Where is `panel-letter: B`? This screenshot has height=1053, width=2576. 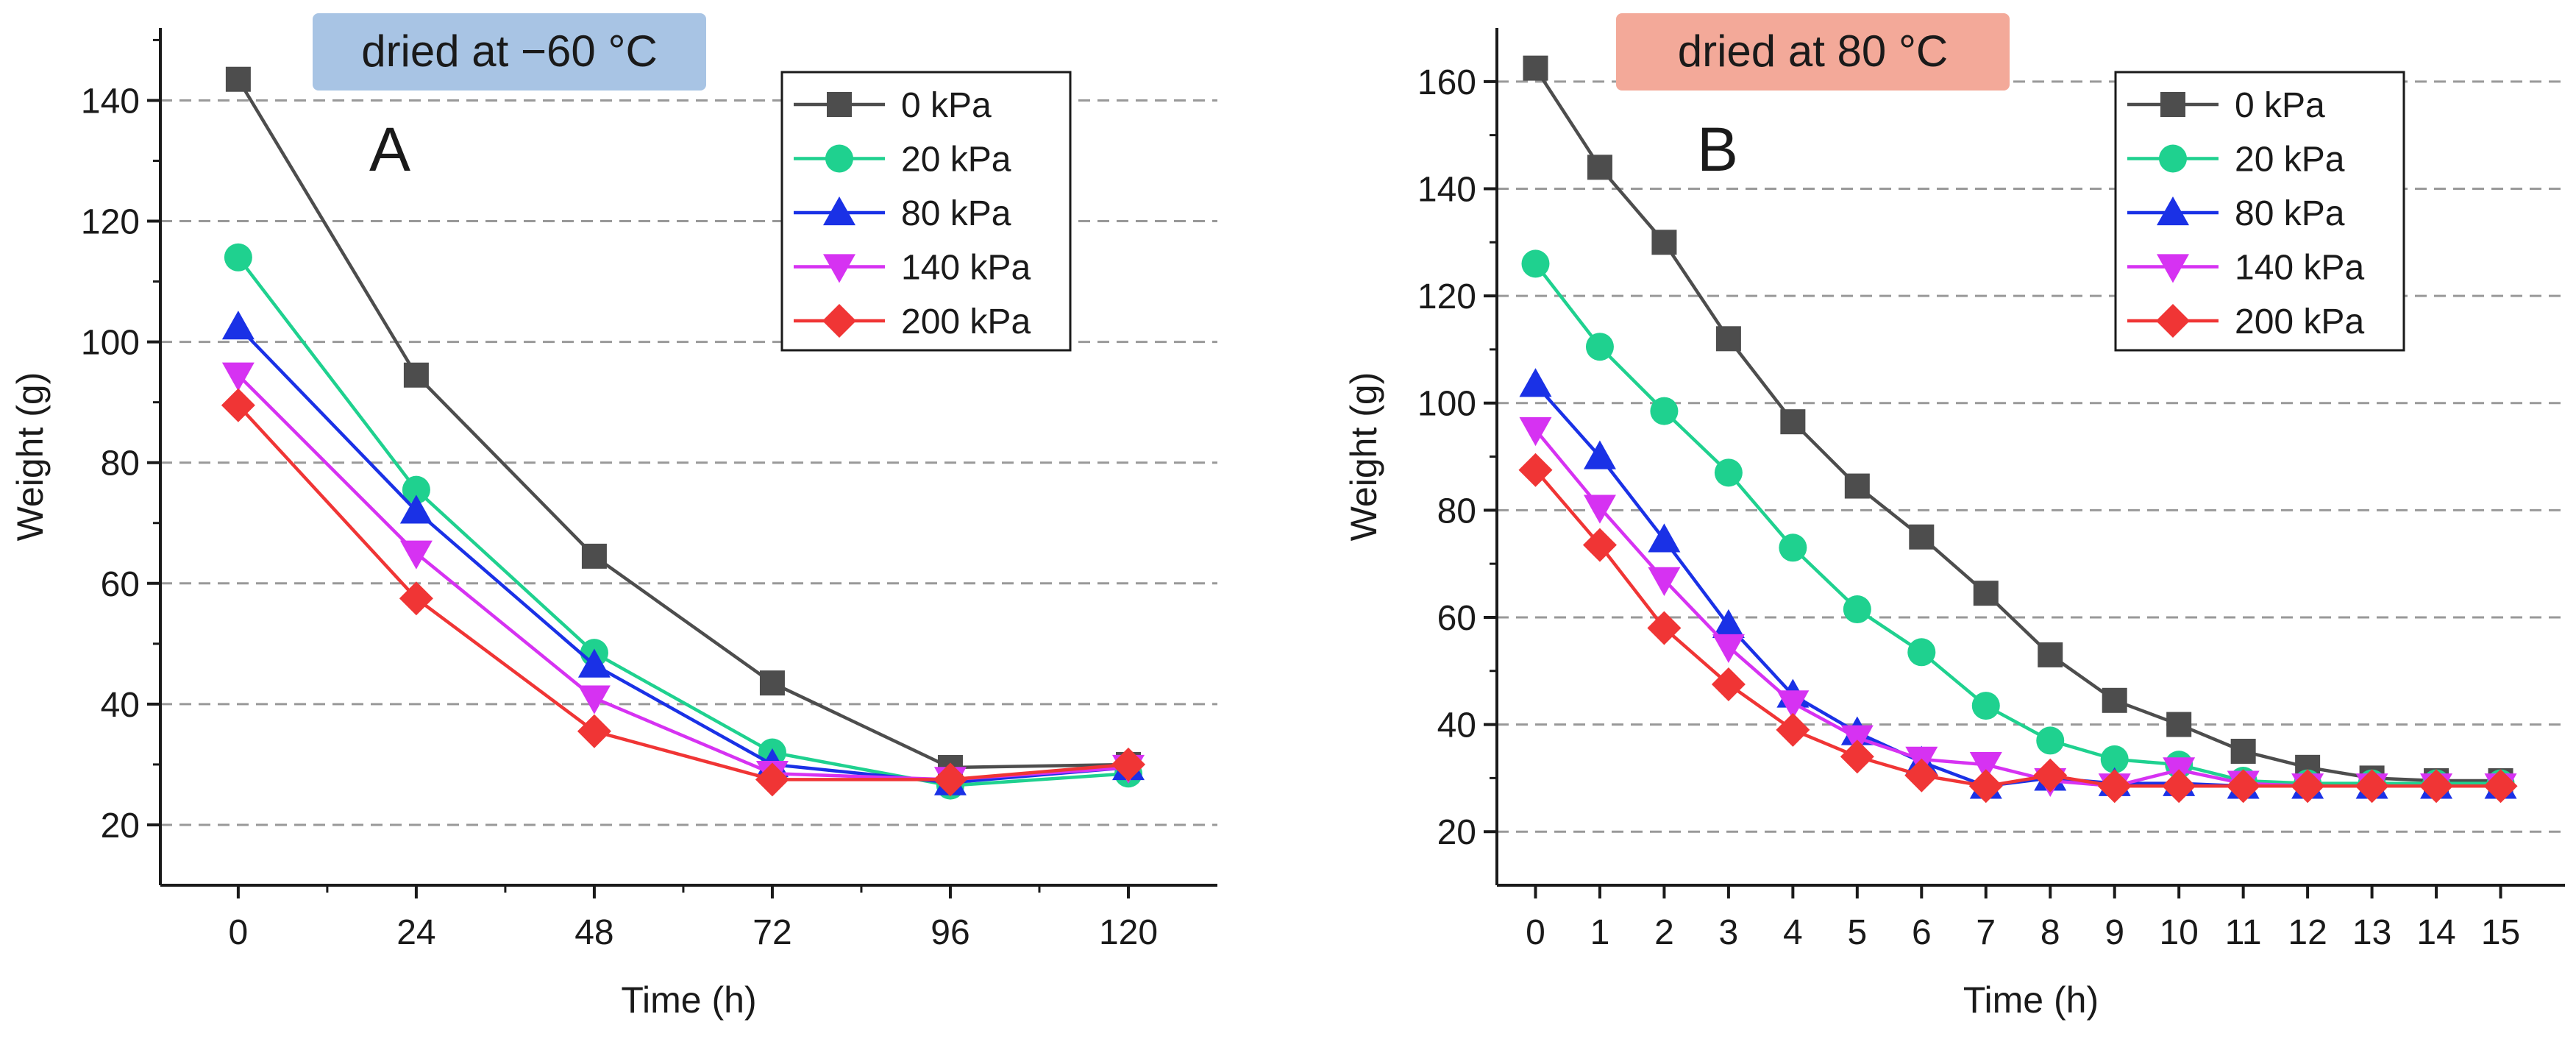
panel-letter: B is located at coordinates (1717, 149).